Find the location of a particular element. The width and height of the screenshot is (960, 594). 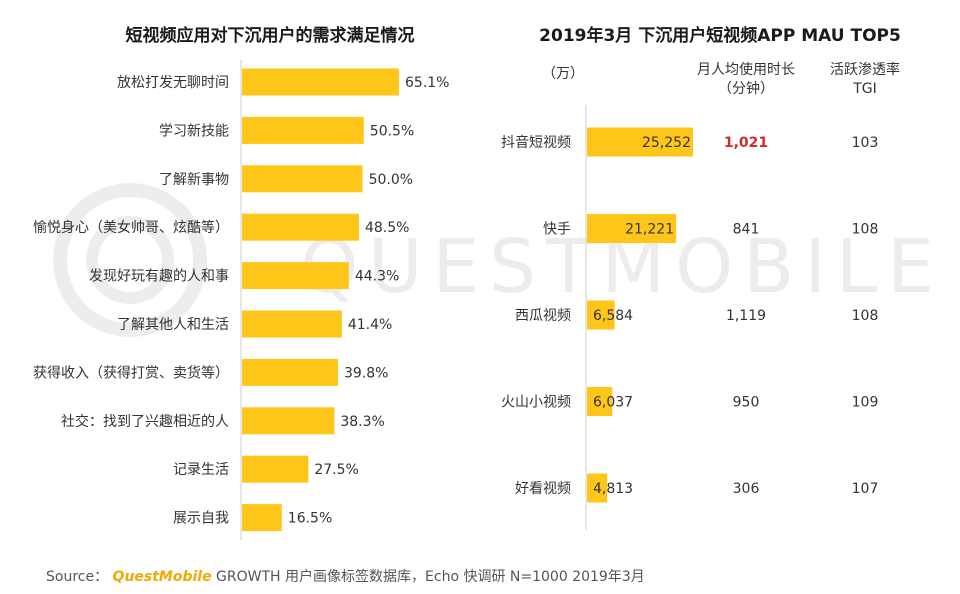

table-headers: 月人均使用时长 （分钟） 活跃渗透率 TGI is located at coordinates (798, 79).